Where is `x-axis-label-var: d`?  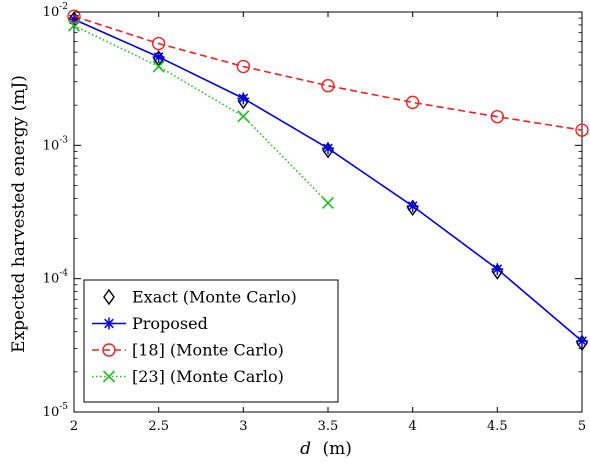
x-axis-label-var: d is located at coordinates (305, 449).